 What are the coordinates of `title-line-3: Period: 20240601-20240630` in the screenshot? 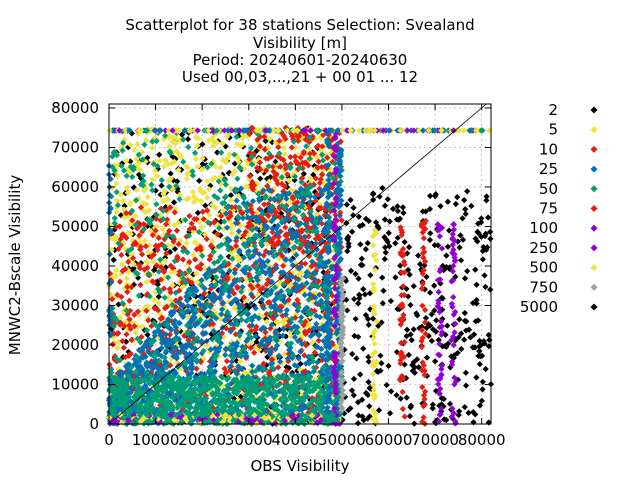 It's located at (300, 60).